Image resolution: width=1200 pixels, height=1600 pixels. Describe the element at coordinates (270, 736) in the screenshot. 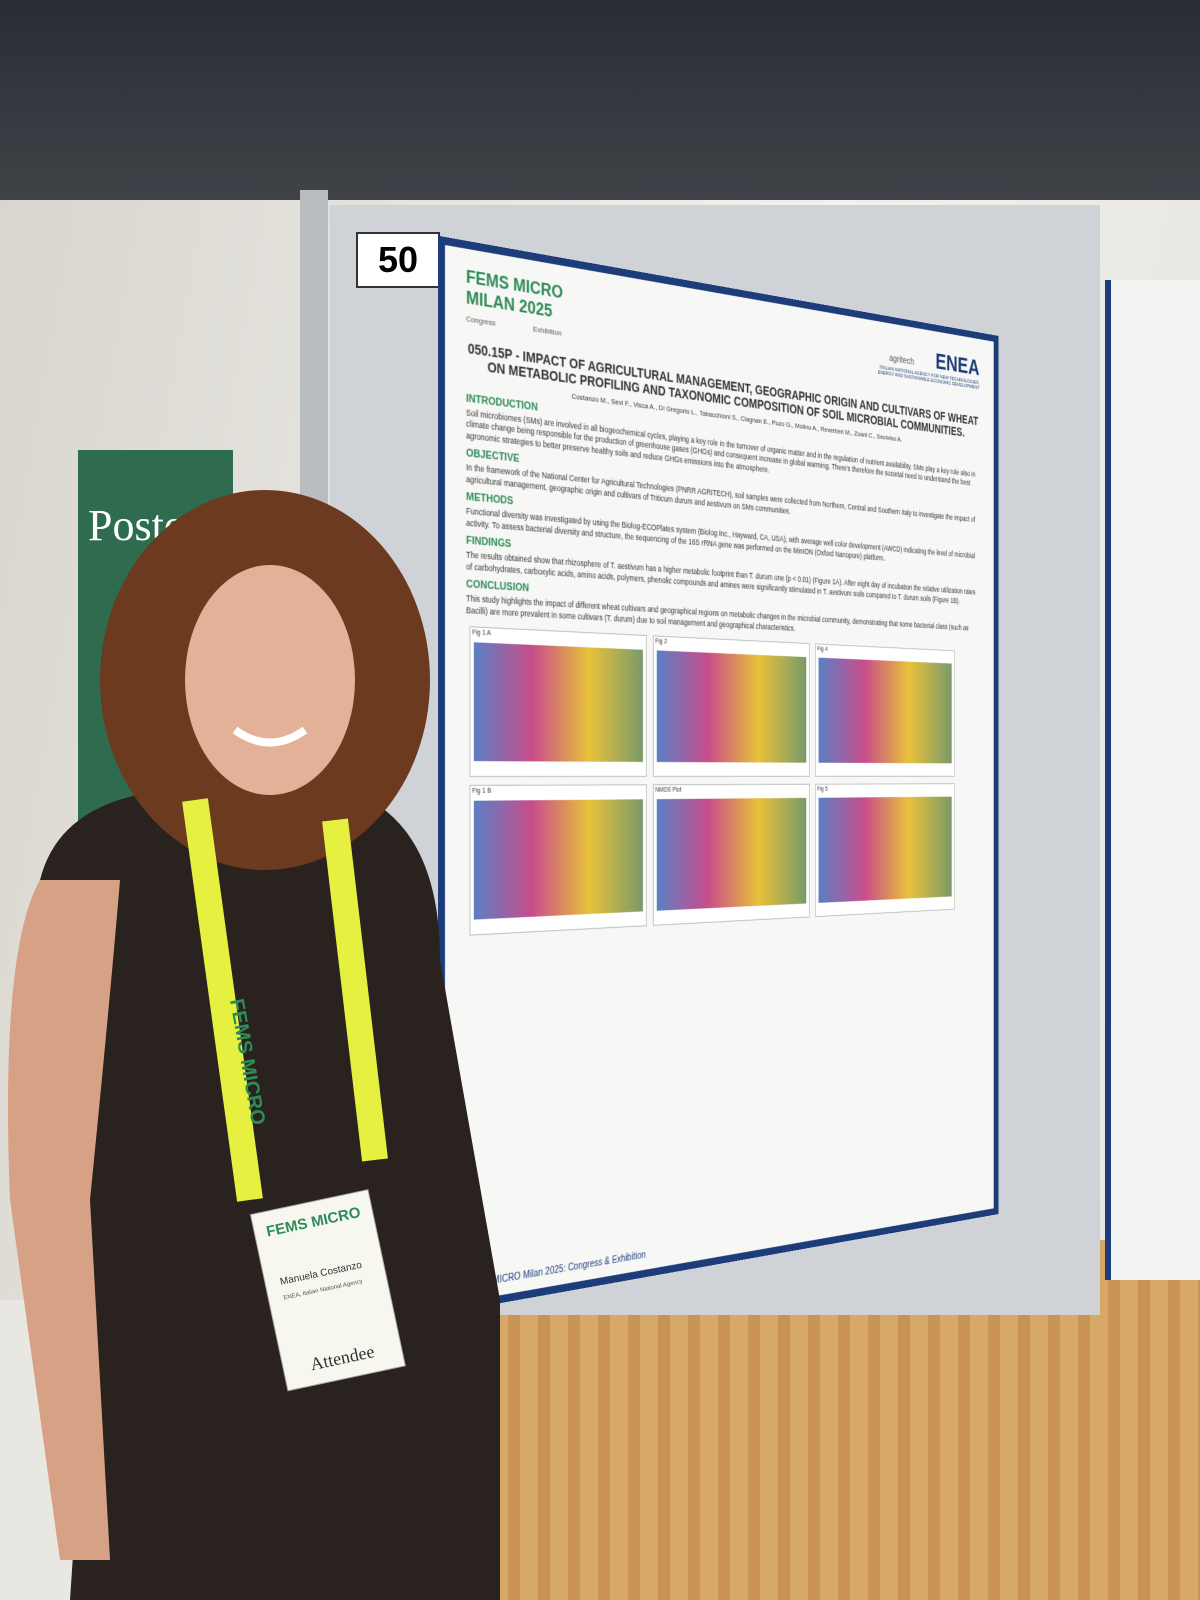

I see `smile` at that location.